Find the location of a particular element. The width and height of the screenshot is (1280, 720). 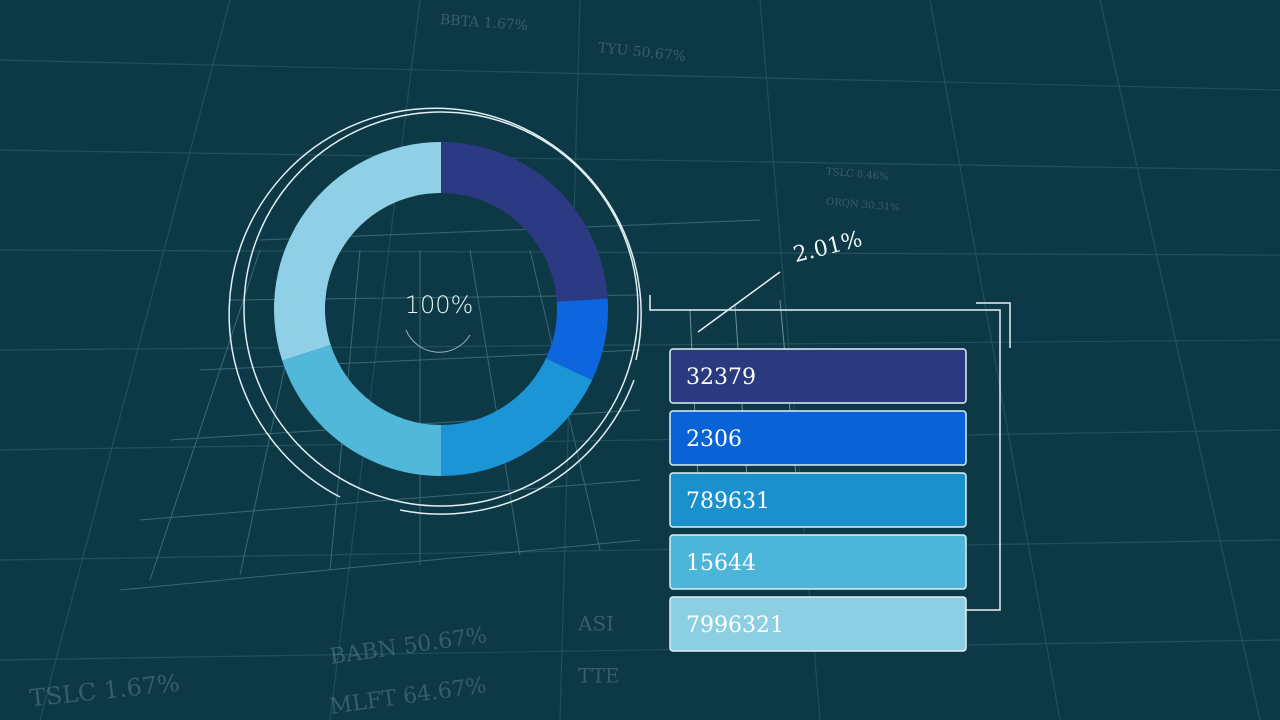

ticker-text: ASI is located at coordinates (595, 624).